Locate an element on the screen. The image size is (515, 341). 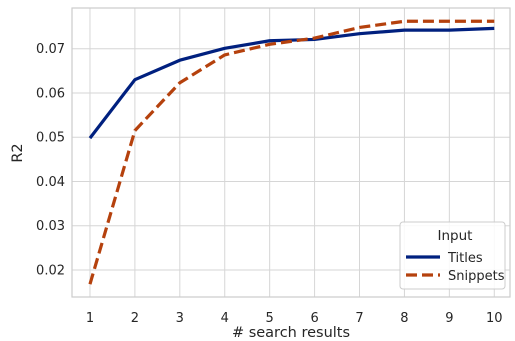
x-tick-label: 1 is located at coordinates (90, 318).